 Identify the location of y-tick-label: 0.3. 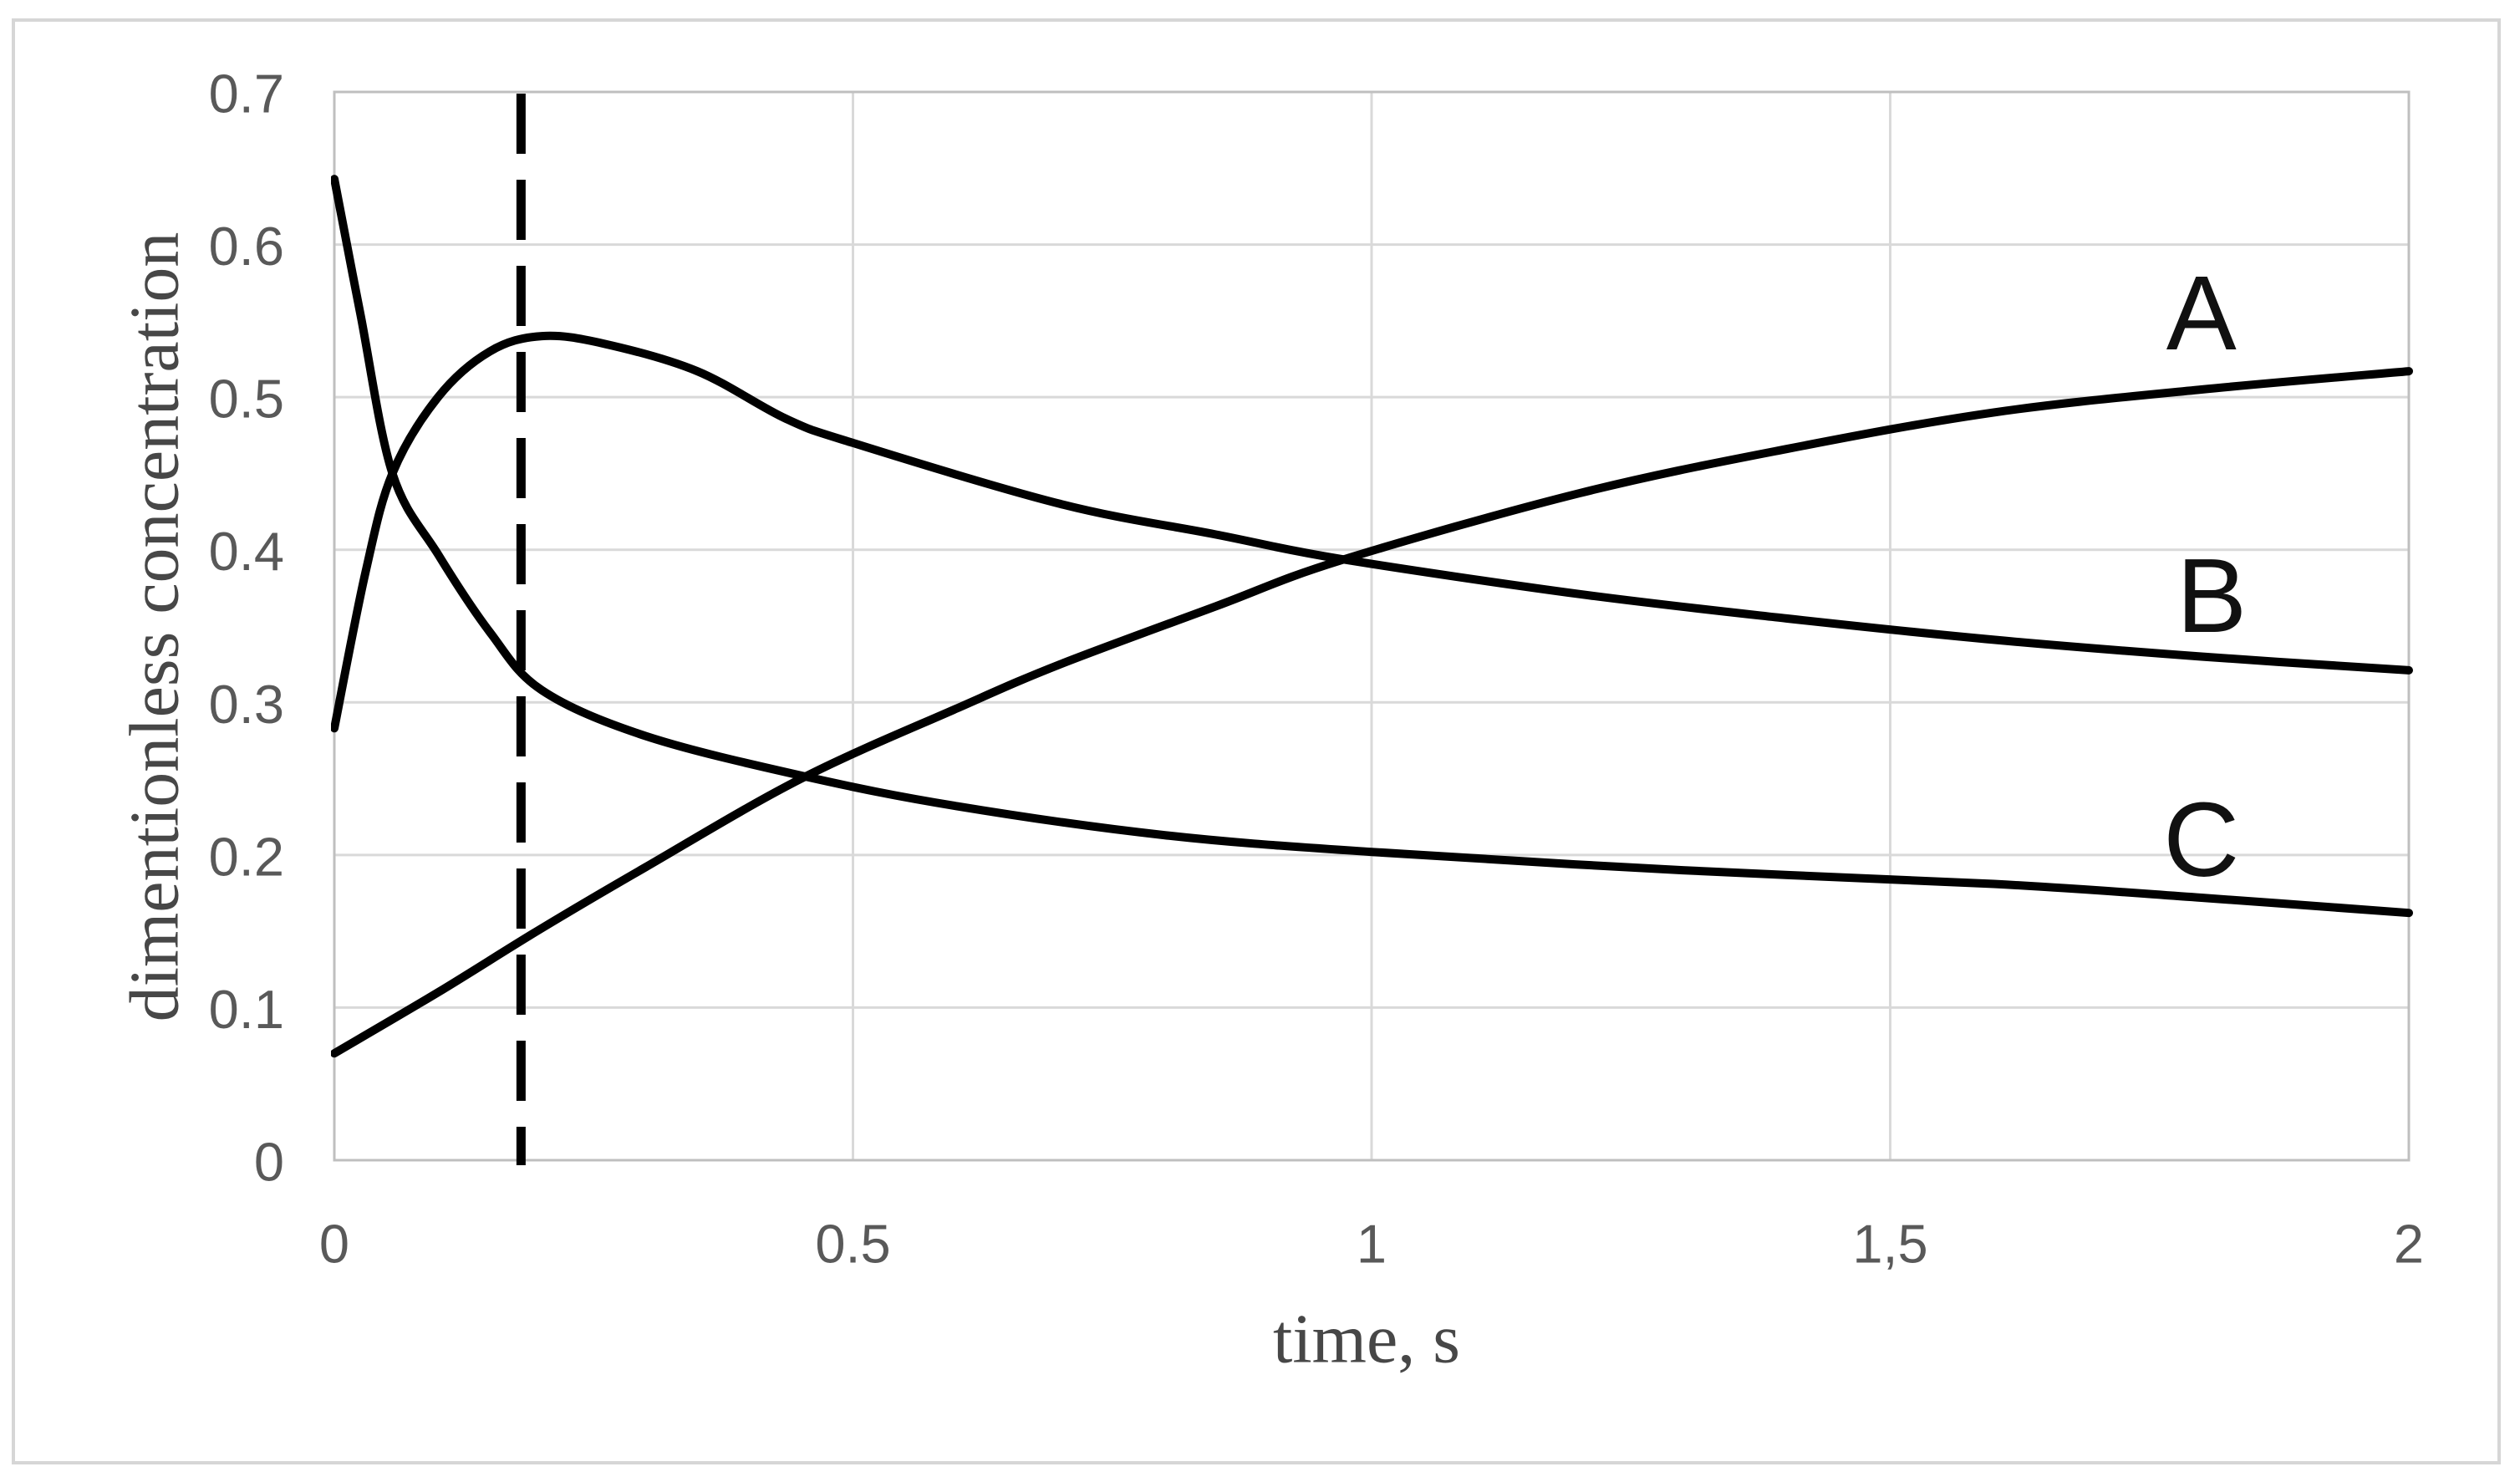
(246, 704).